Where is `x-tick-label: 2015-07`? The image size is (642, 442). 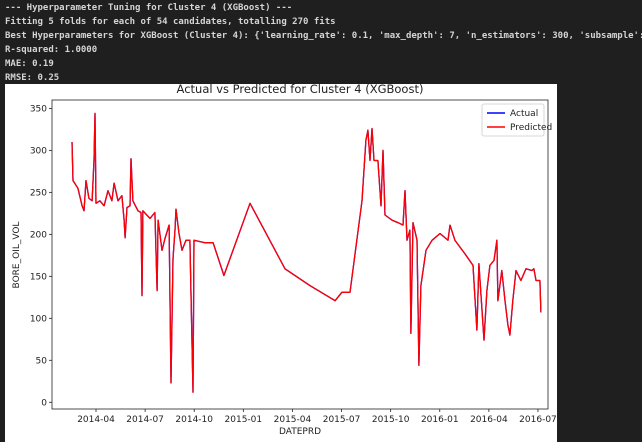 x-tick-label: 2015-07 is located at coordinates (342, 420).